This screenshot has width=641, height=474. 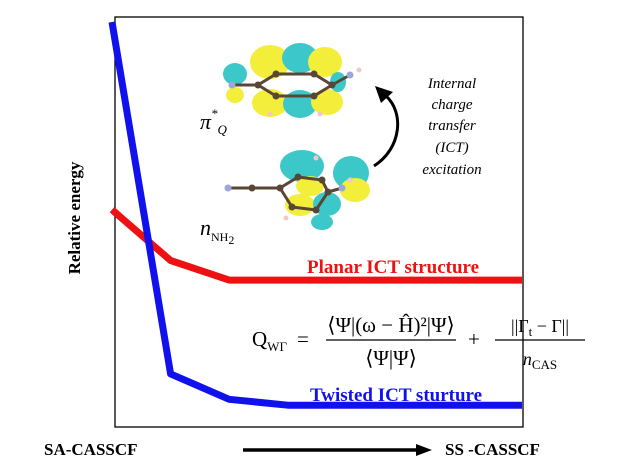 What do you see at coordinates (297, 190) in the screenshot?
I see `n-orbital-picture` at bounding box center [297, 190].